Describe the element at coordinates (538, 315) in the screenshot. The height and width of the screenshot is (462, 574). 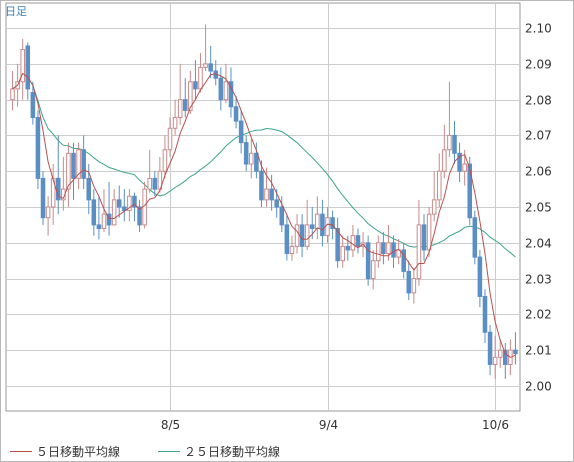
I see `y-tick-label: 2.02` at that location.